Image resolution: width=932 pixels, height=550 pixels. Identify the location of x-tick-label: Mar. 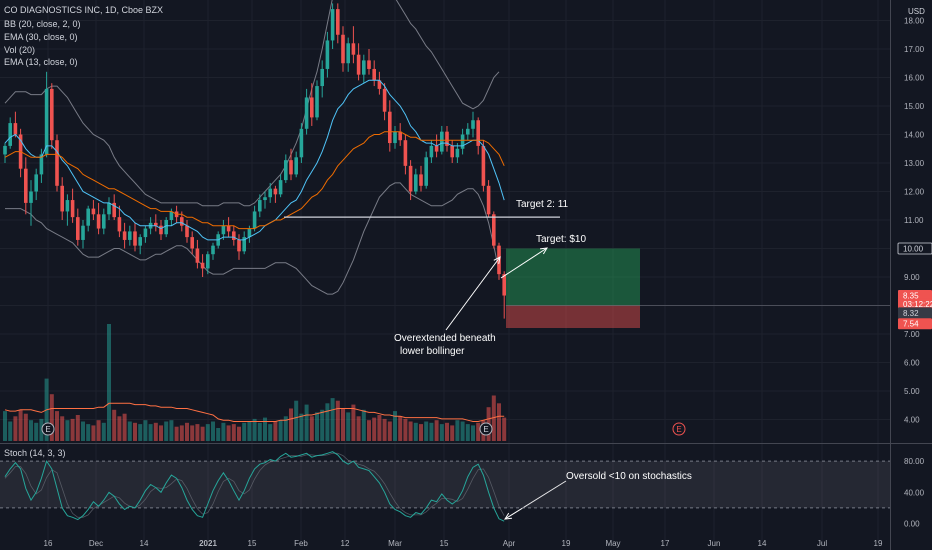
(395, 543).